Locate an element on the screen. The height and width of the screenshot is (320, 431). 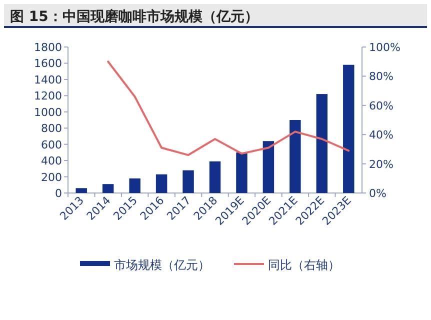
y-tick-label: 1200 is located at coordinates (48, 96).